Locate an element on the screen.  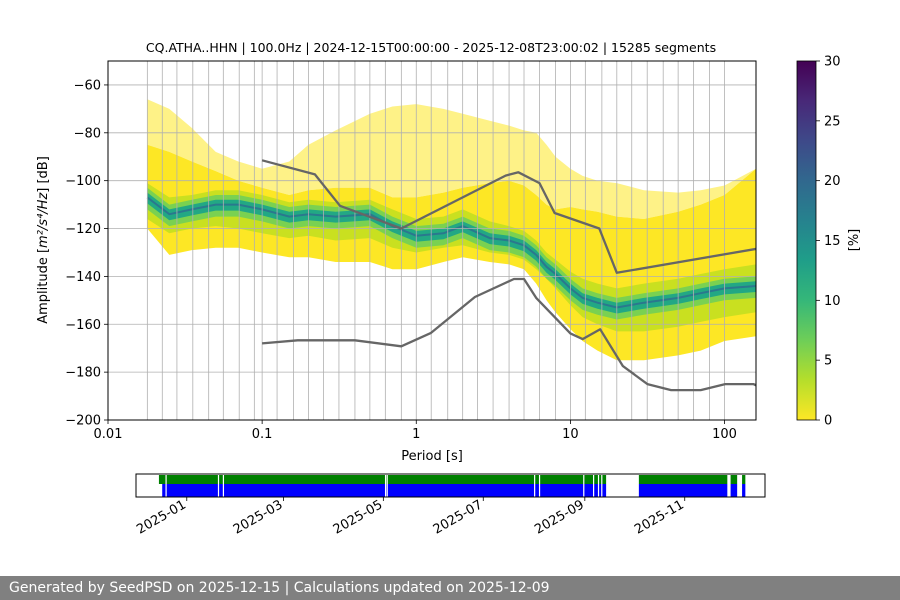
date-tick-label: 2025-11 is located at coordinates (659, 517).